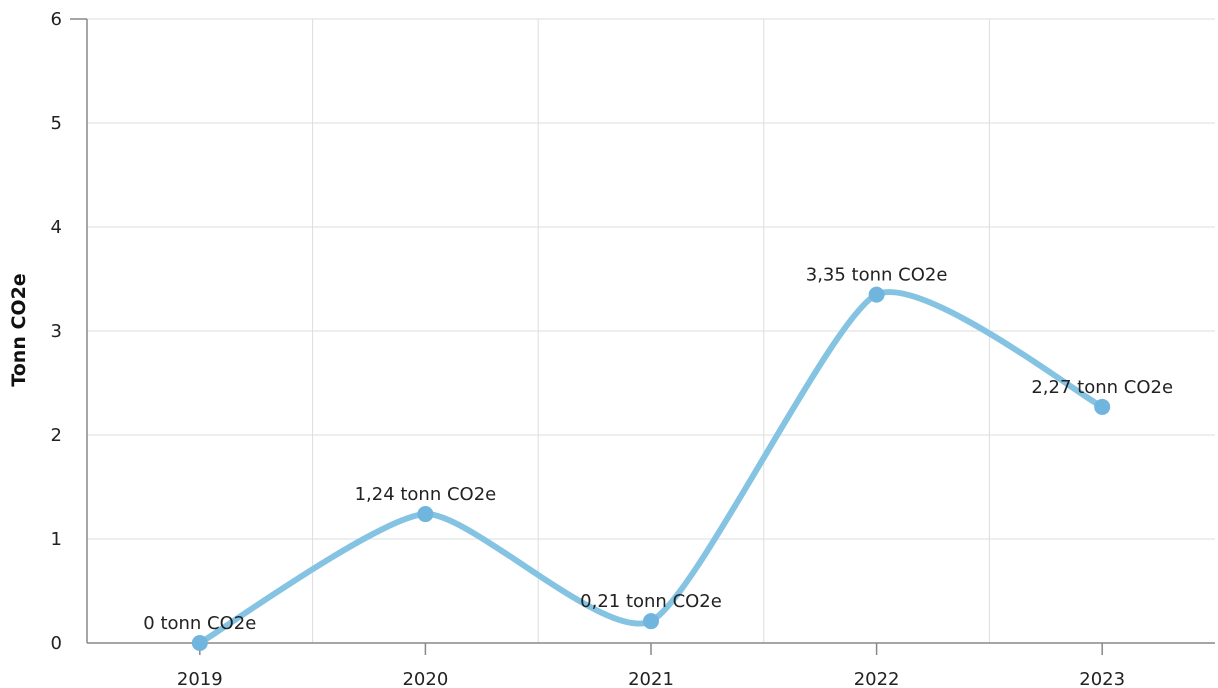  What do you see at coordinates (56, 331) in the screenshot?
I see `y-tick-label: 3` at bounding box center [56, 331].